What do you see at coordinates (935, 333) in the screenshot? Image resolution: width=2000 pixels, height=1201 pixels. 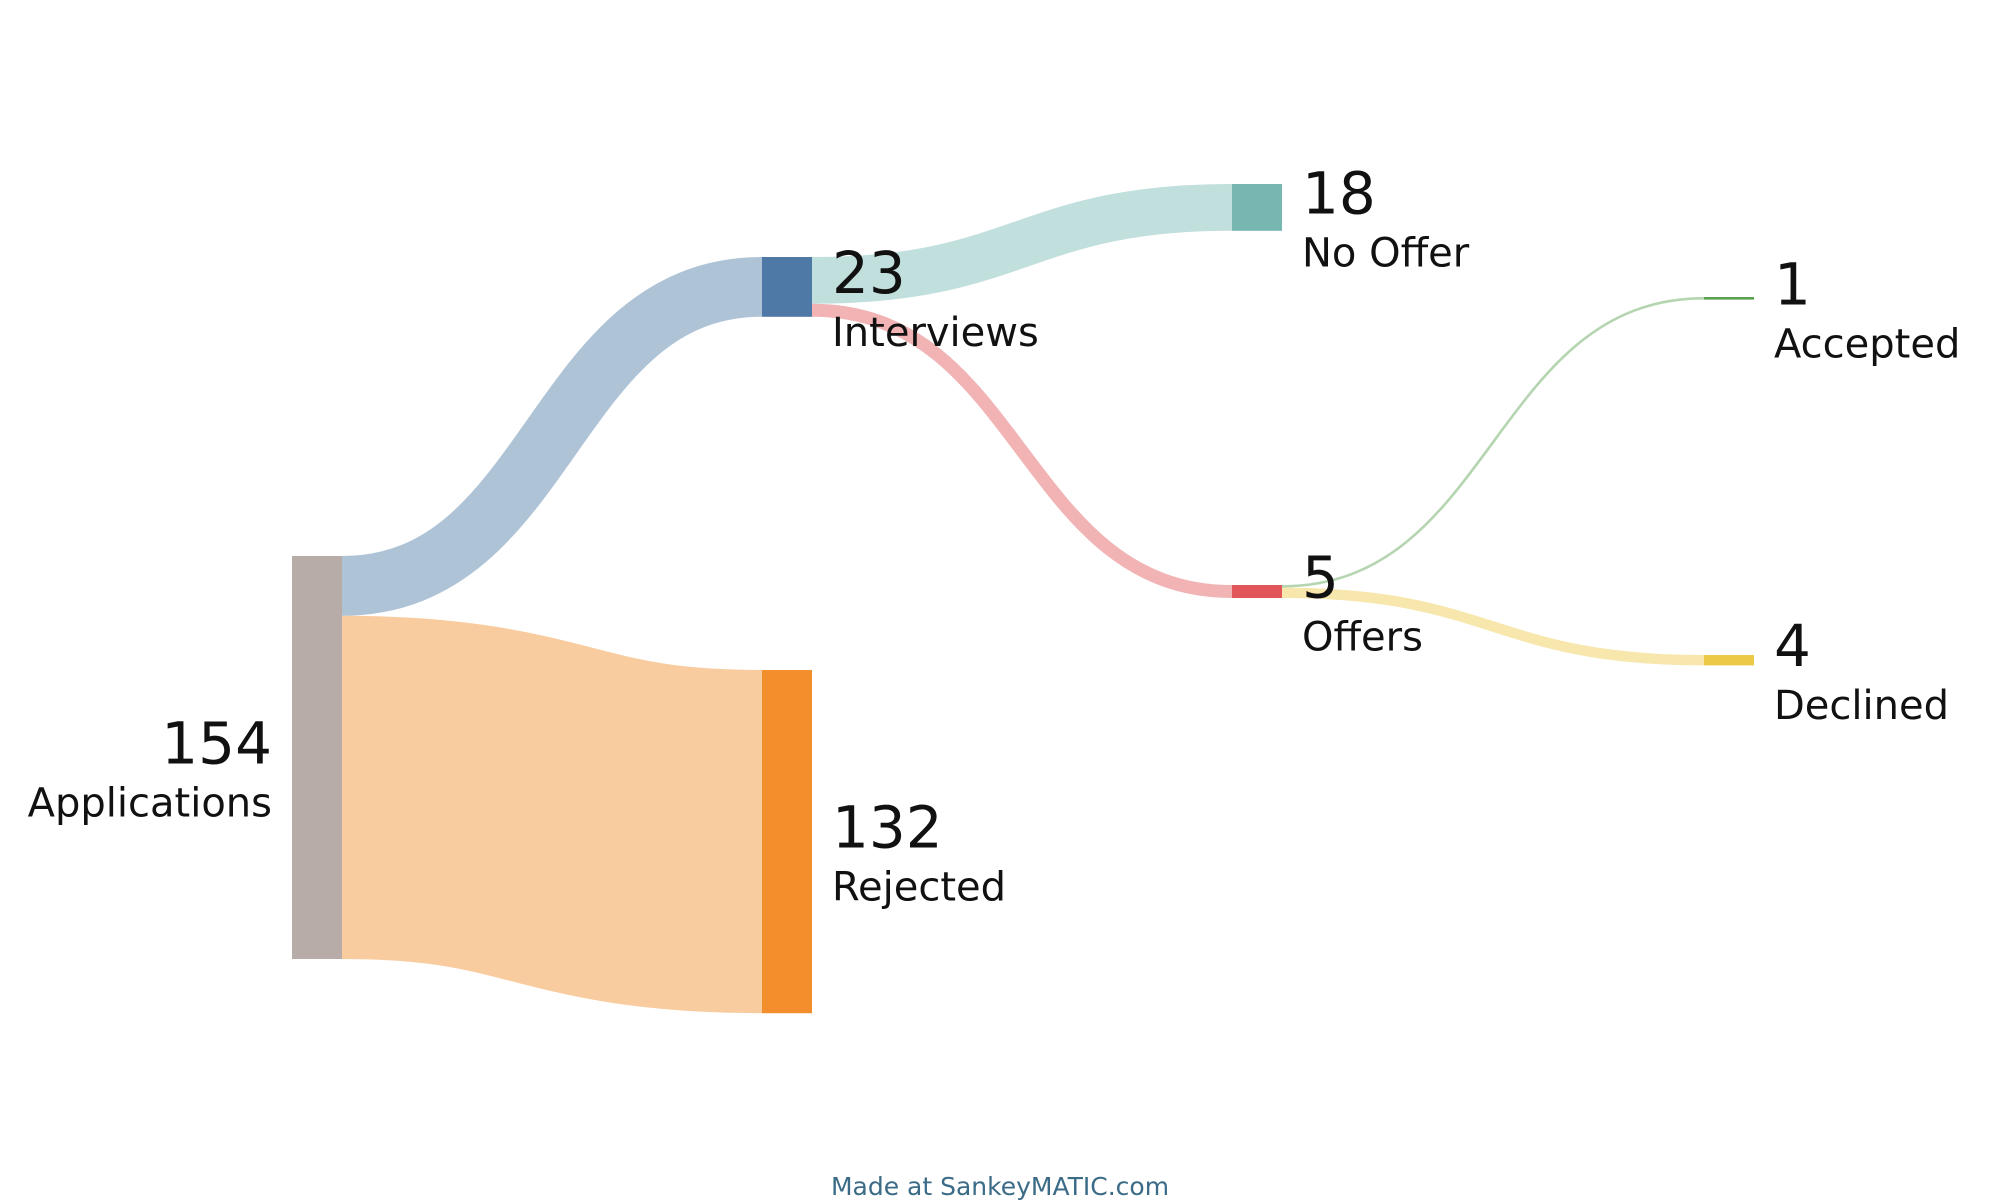 I see `node-label-interviews: Interviews` at bounding box center [935, 333].